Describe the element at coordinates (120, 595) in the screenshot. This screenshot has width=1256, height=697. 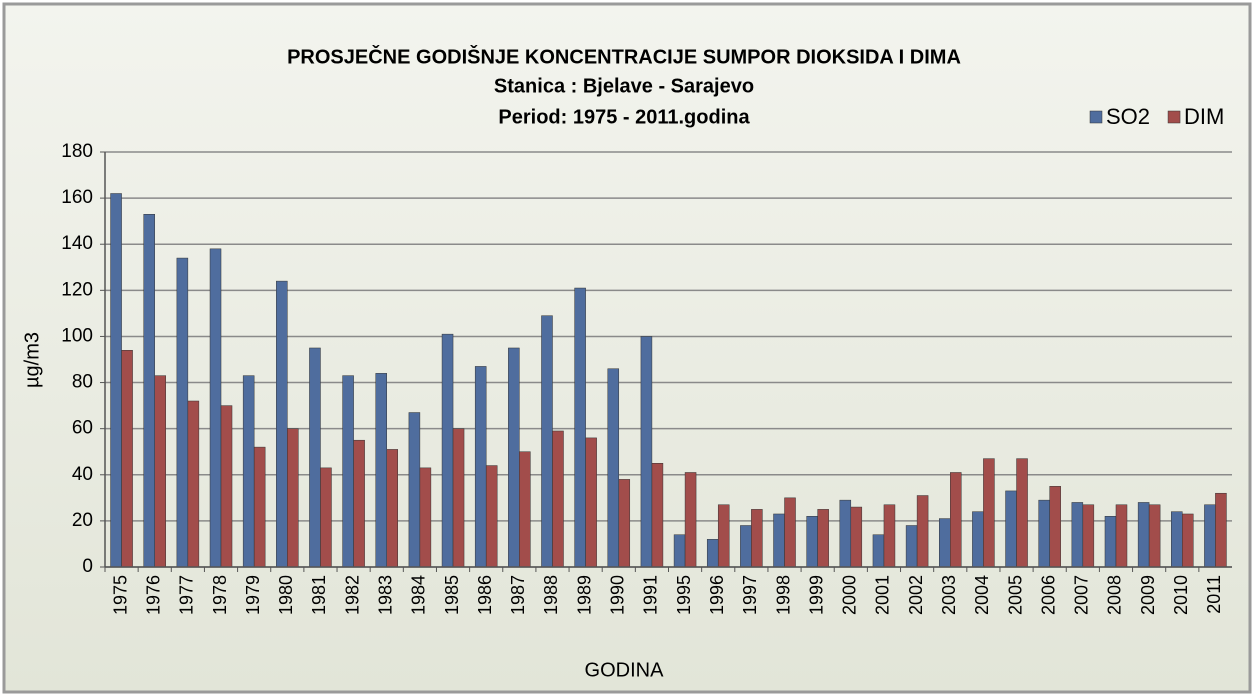
I see `x-tick-label: 1975` at that location.